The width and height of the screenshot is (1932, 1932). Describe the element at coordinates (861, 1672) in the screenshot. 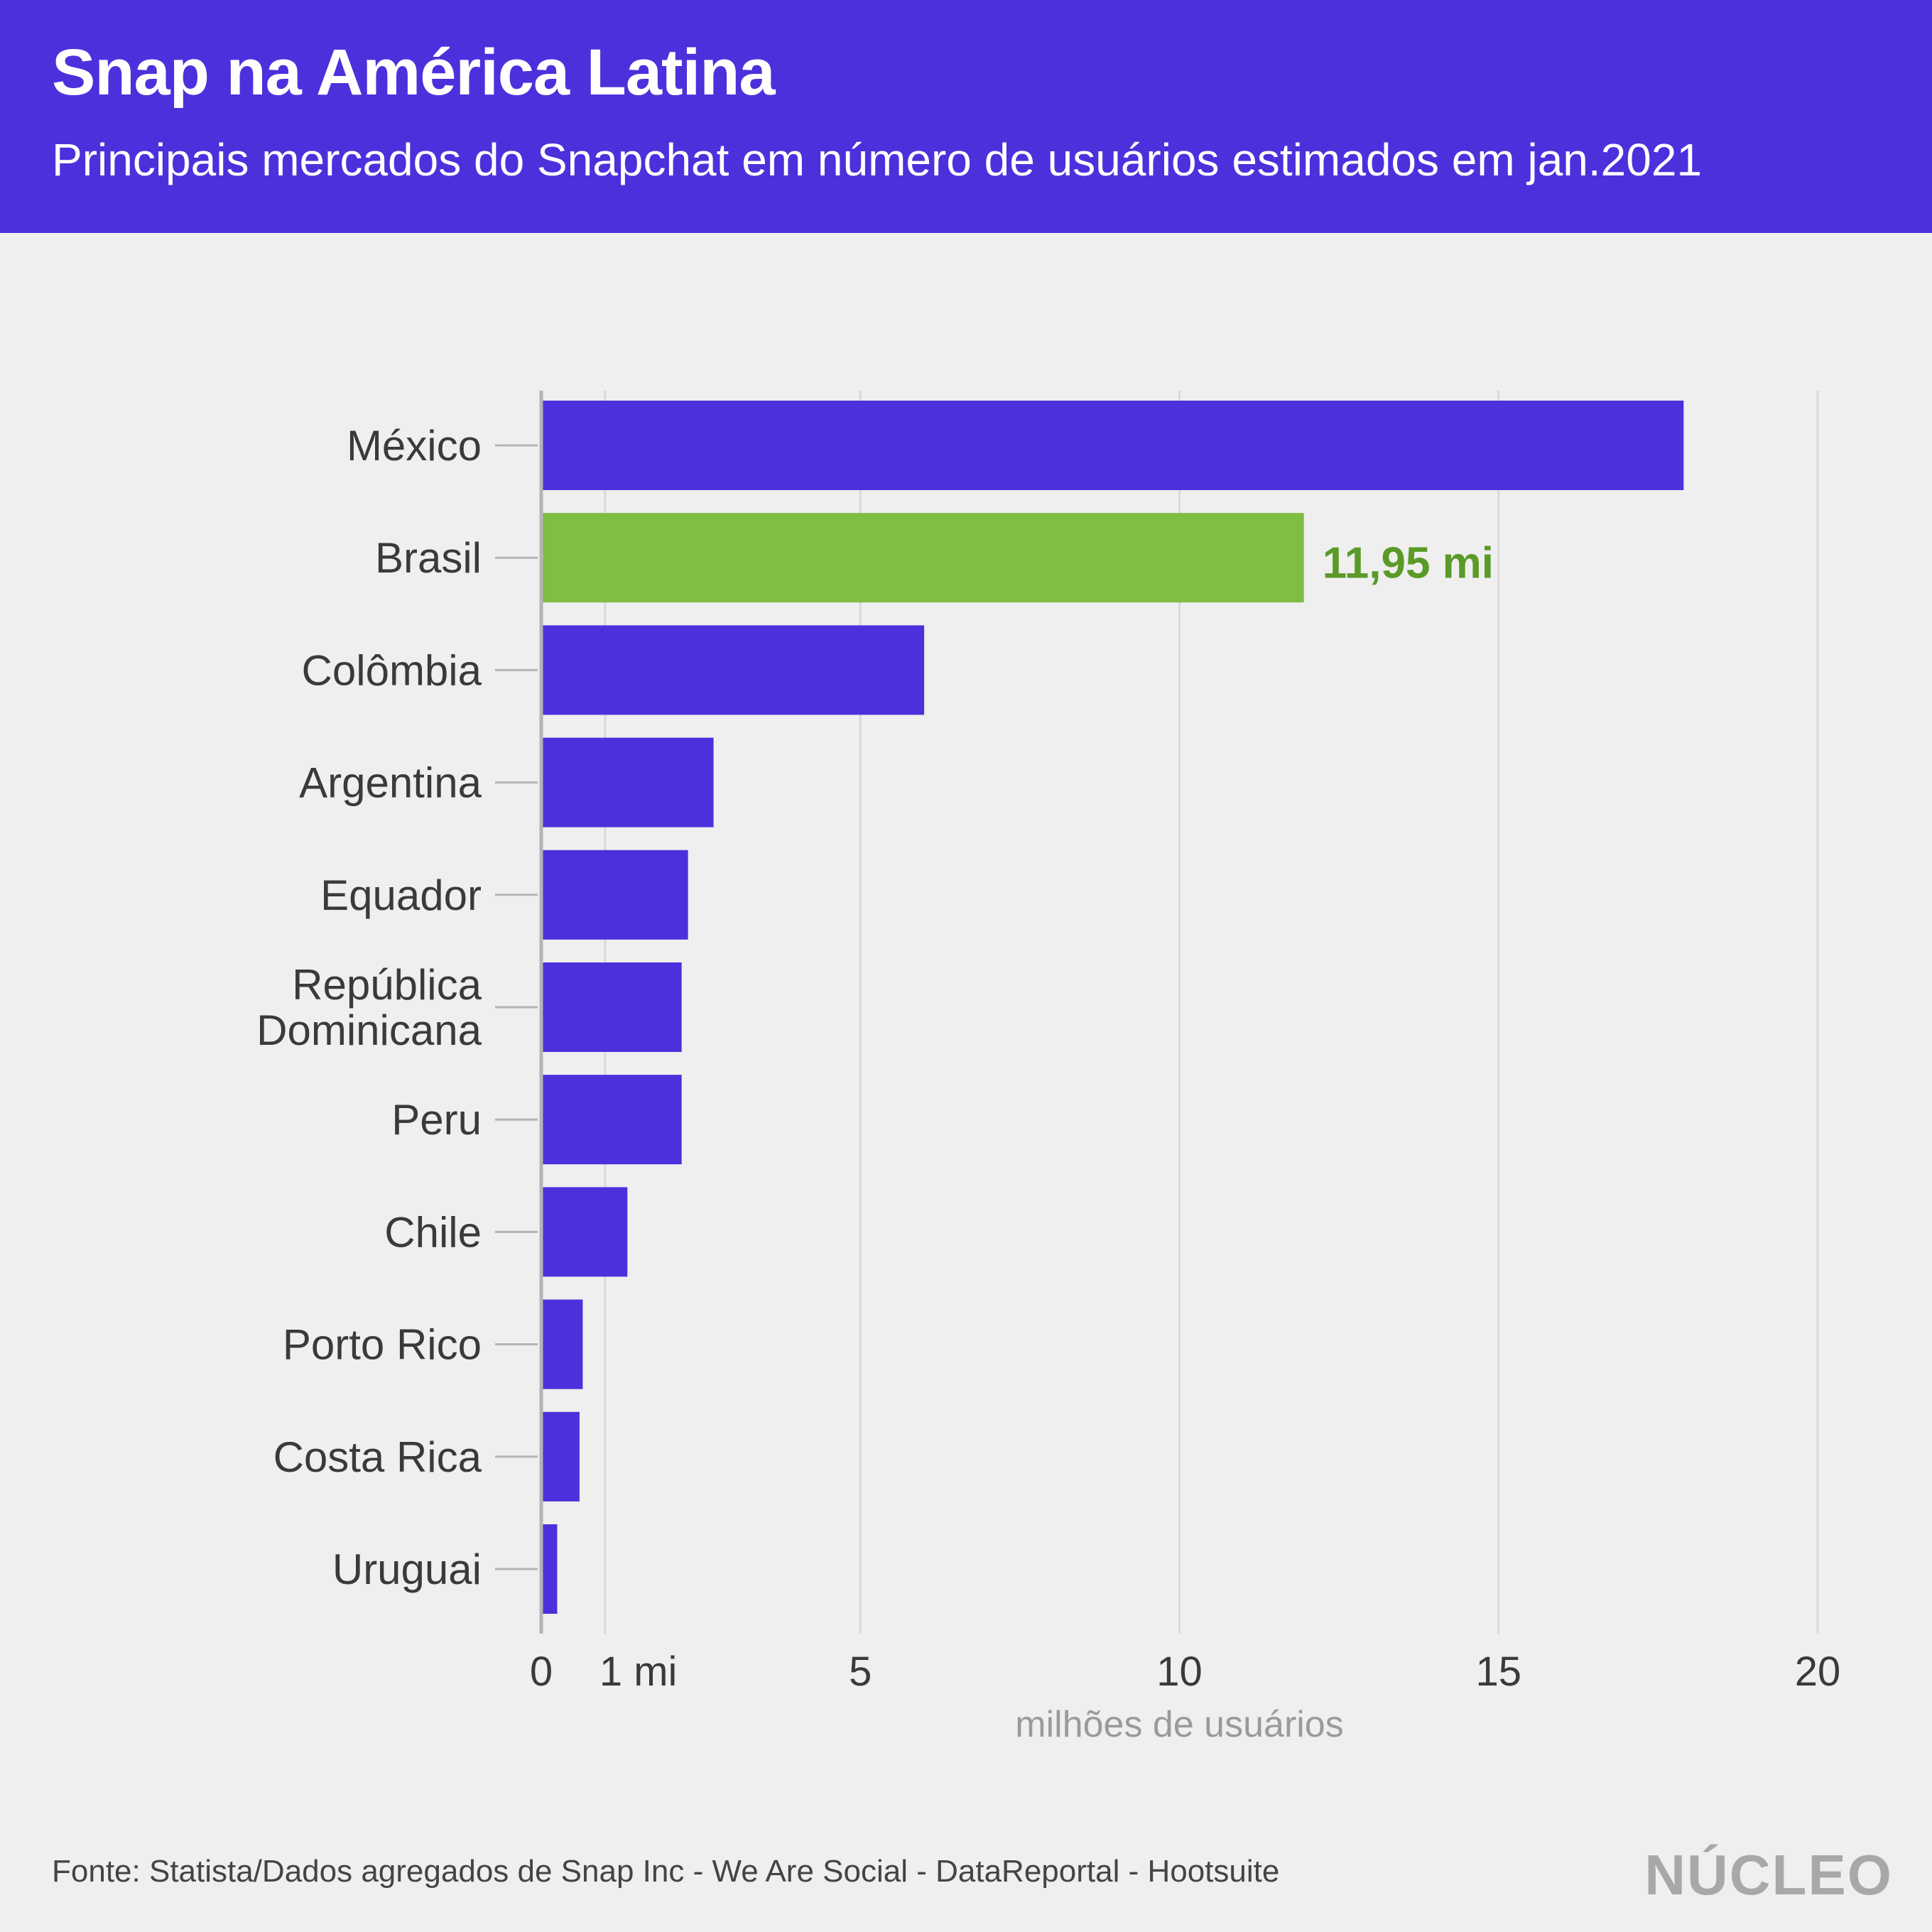

I see `x-tick-label: 5` at that location.